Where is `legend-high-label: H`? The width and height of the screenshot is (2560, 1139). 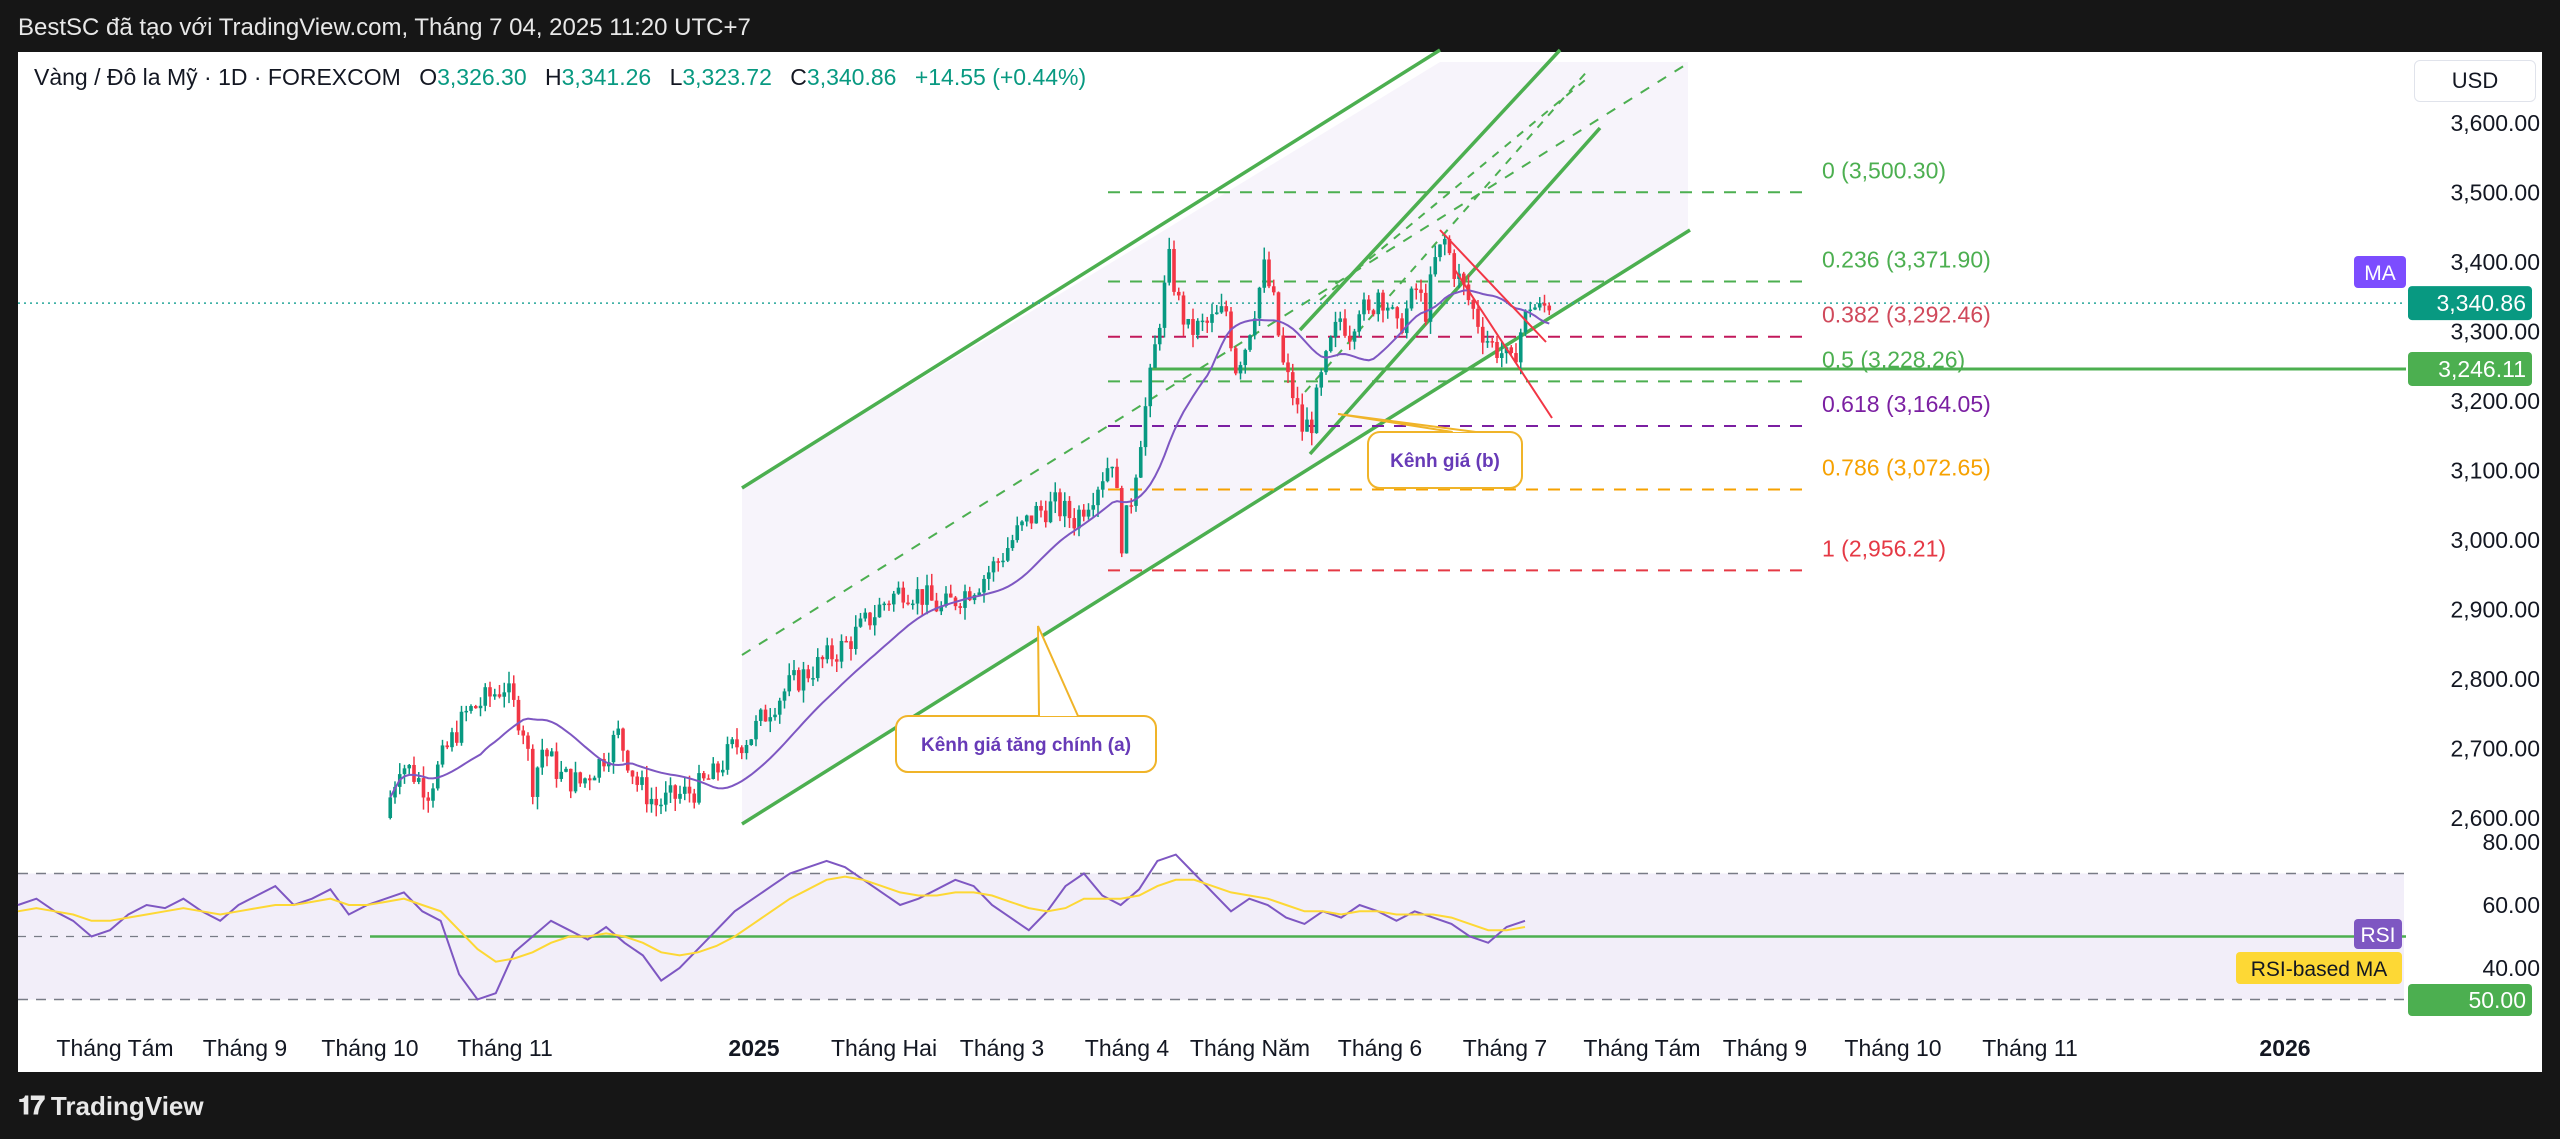 legend-high-label: H is located at coordinates (553, 77).